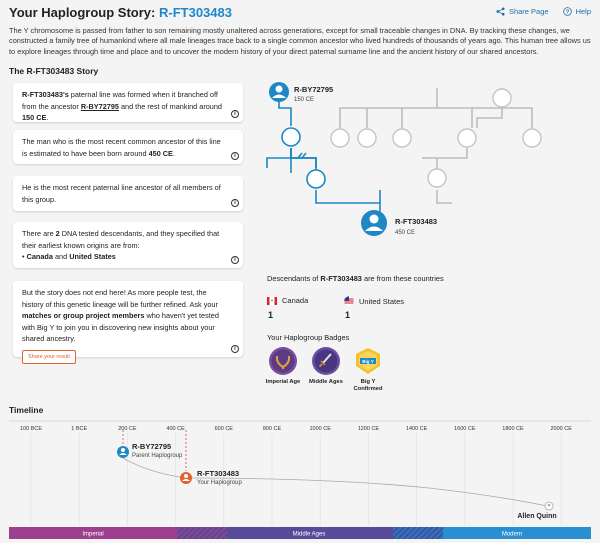 This screenshot has height=543, width=600. I want to click on timeline-parent-name: R-BY72795, so click(151, 446).